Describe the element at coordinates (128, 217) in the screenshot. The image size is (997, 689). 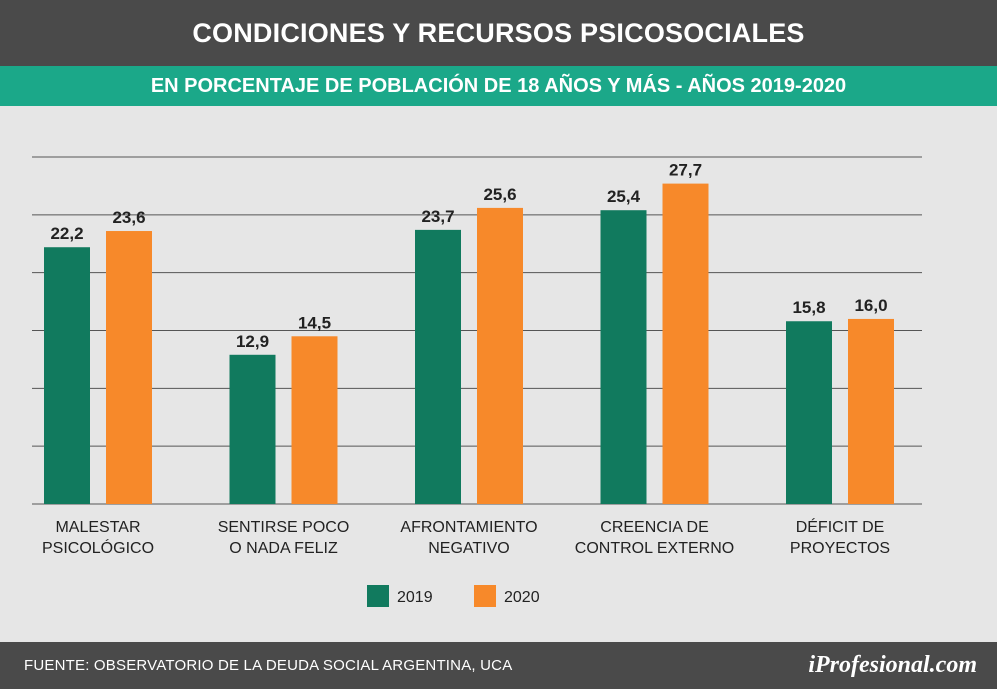
I see `value-label-2020-0: 23,6` at that location.